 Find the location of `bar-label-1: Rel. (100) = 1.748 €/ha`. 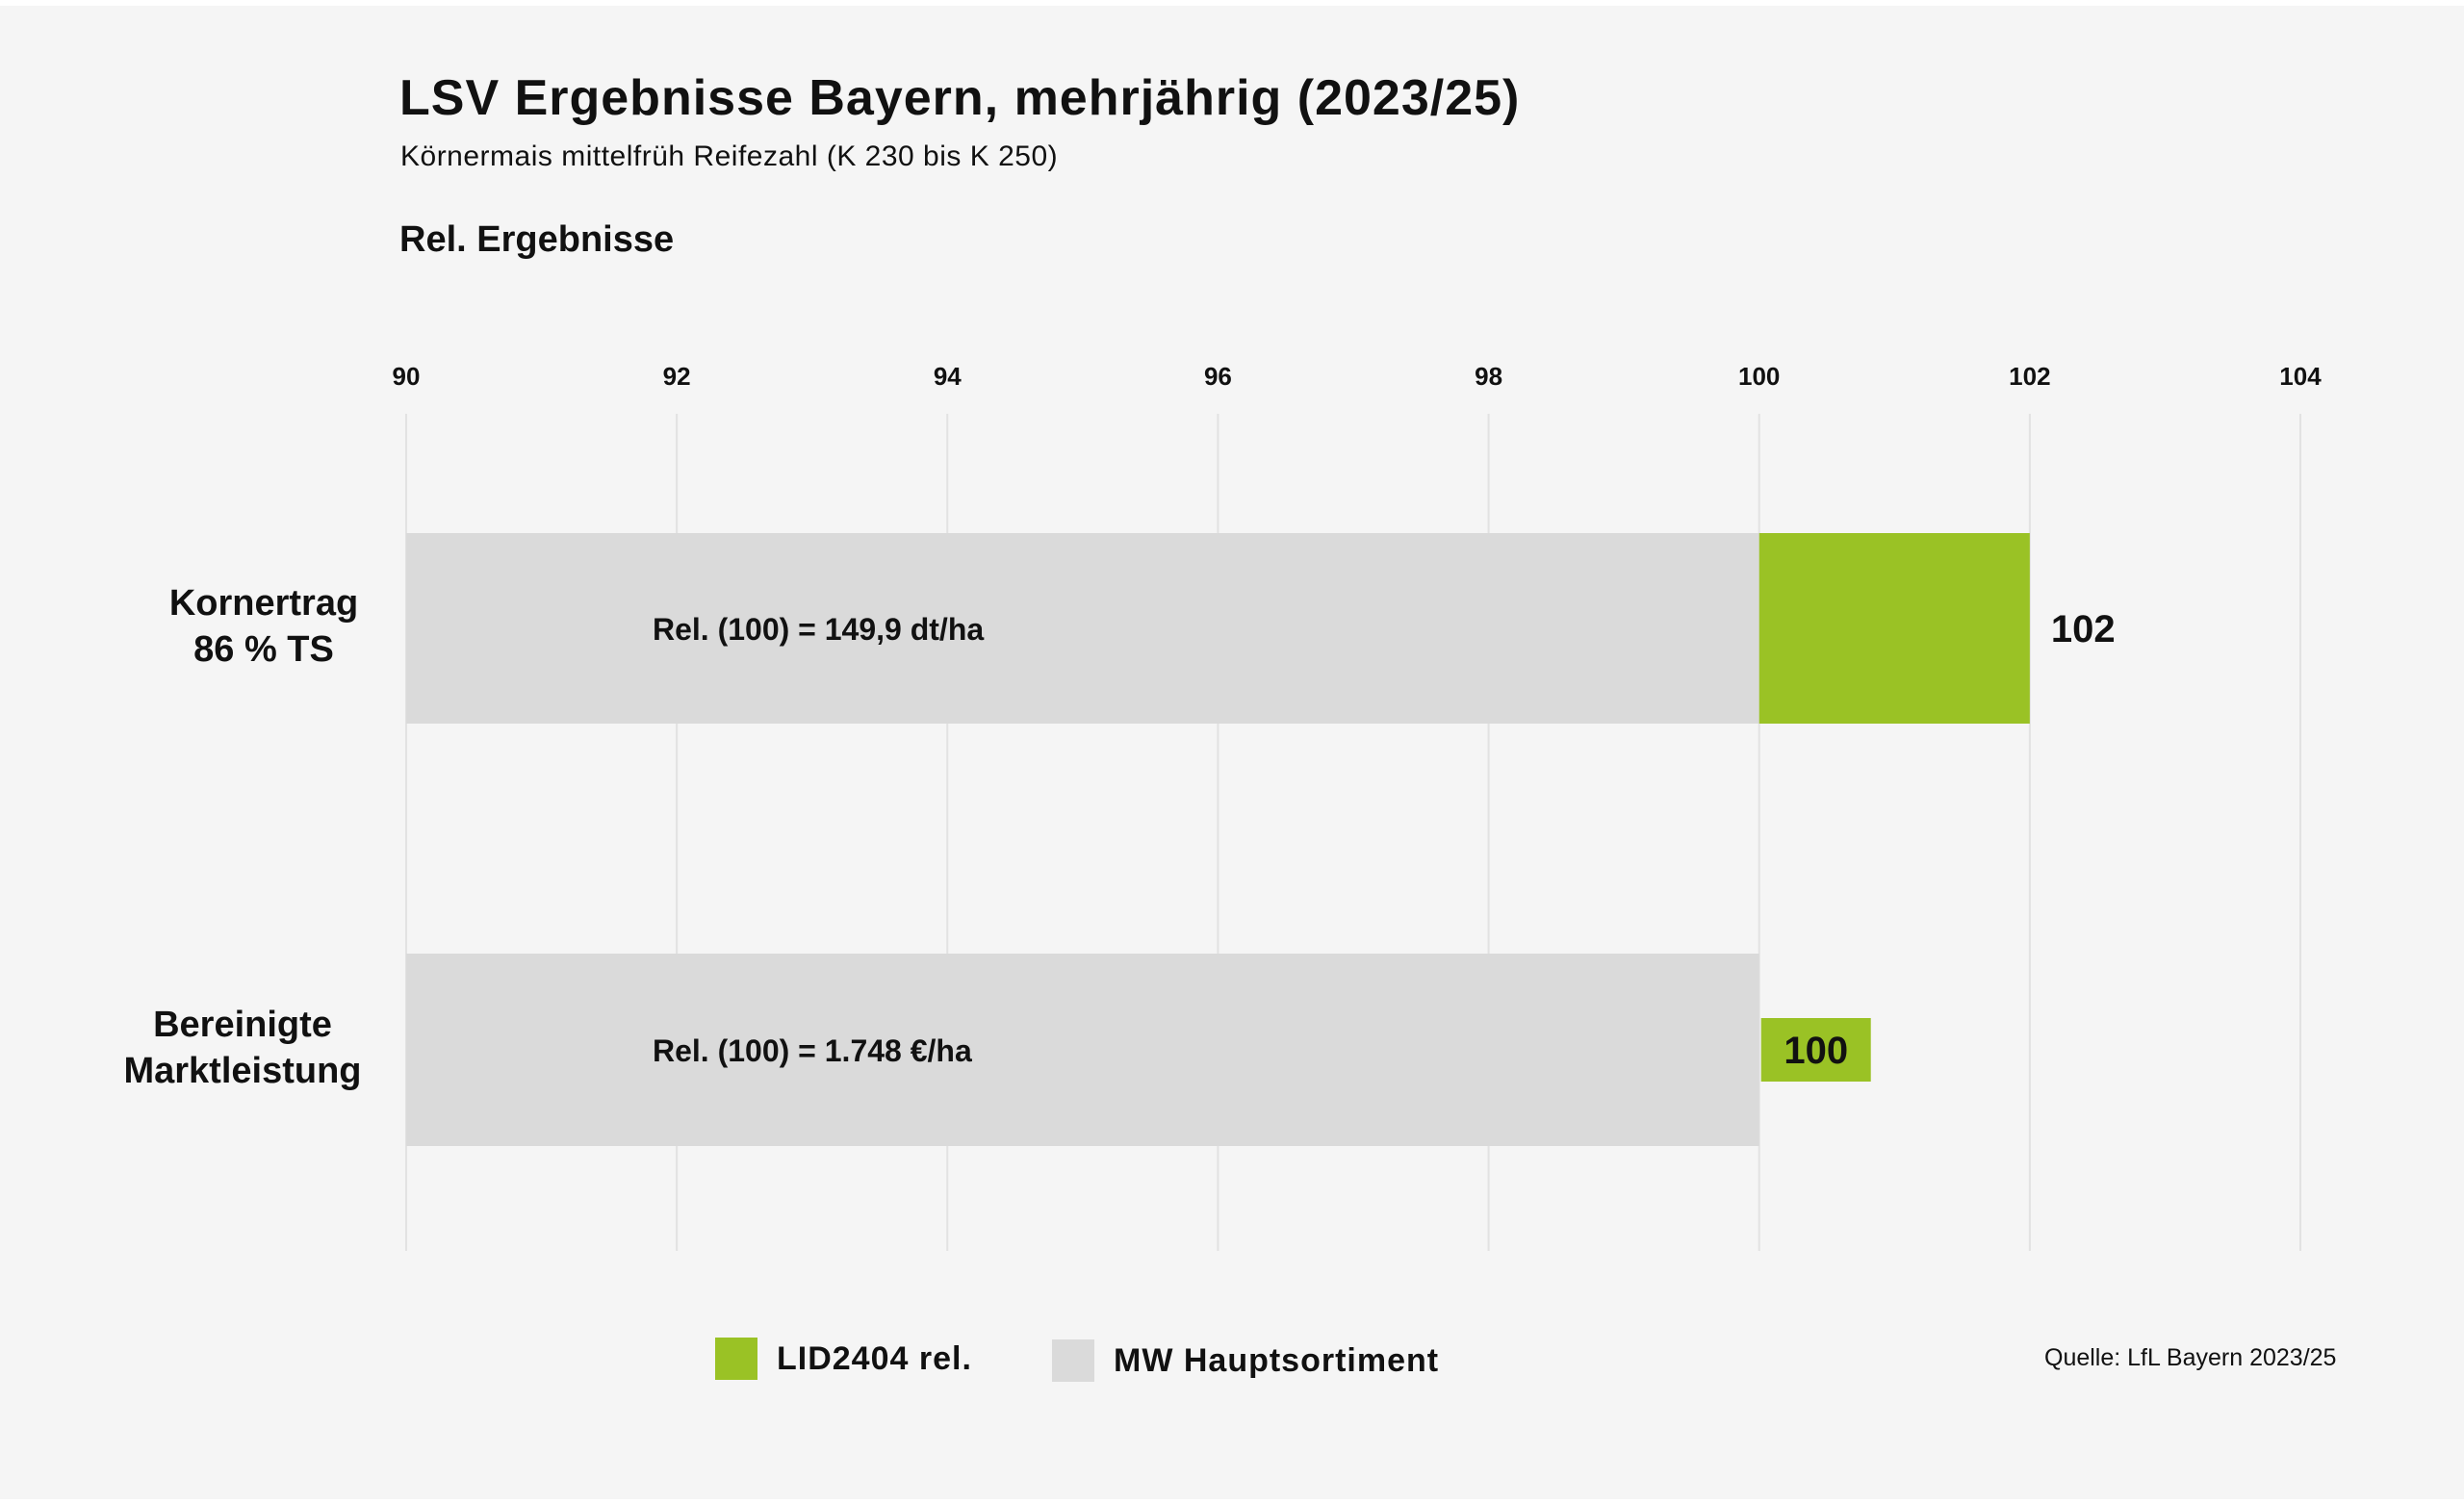

bar-label-1: Rel. (100) = 1.748 €/ha is located at coordinates (812, 1050).